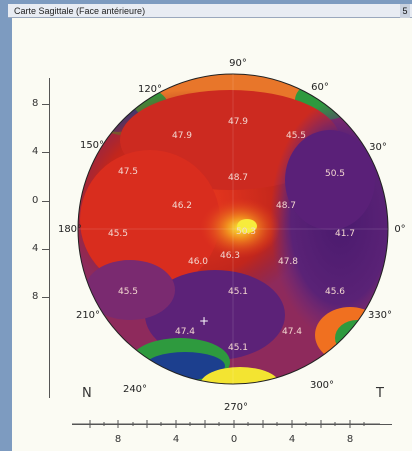 This screenshot has height=451, width=412. What do you see at coordinates (150, 89) in the screenshot?
I see `angle-label-120: 120°` at bounding box center [150, 89].